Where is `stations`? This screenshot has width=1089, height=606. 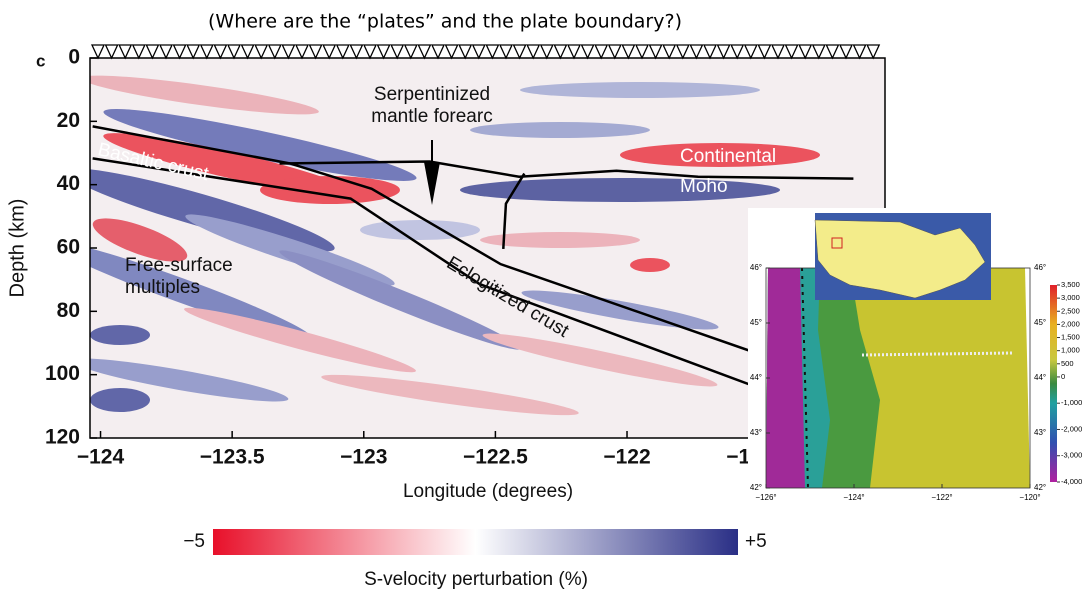
stations is located at coordinates (485, 52).